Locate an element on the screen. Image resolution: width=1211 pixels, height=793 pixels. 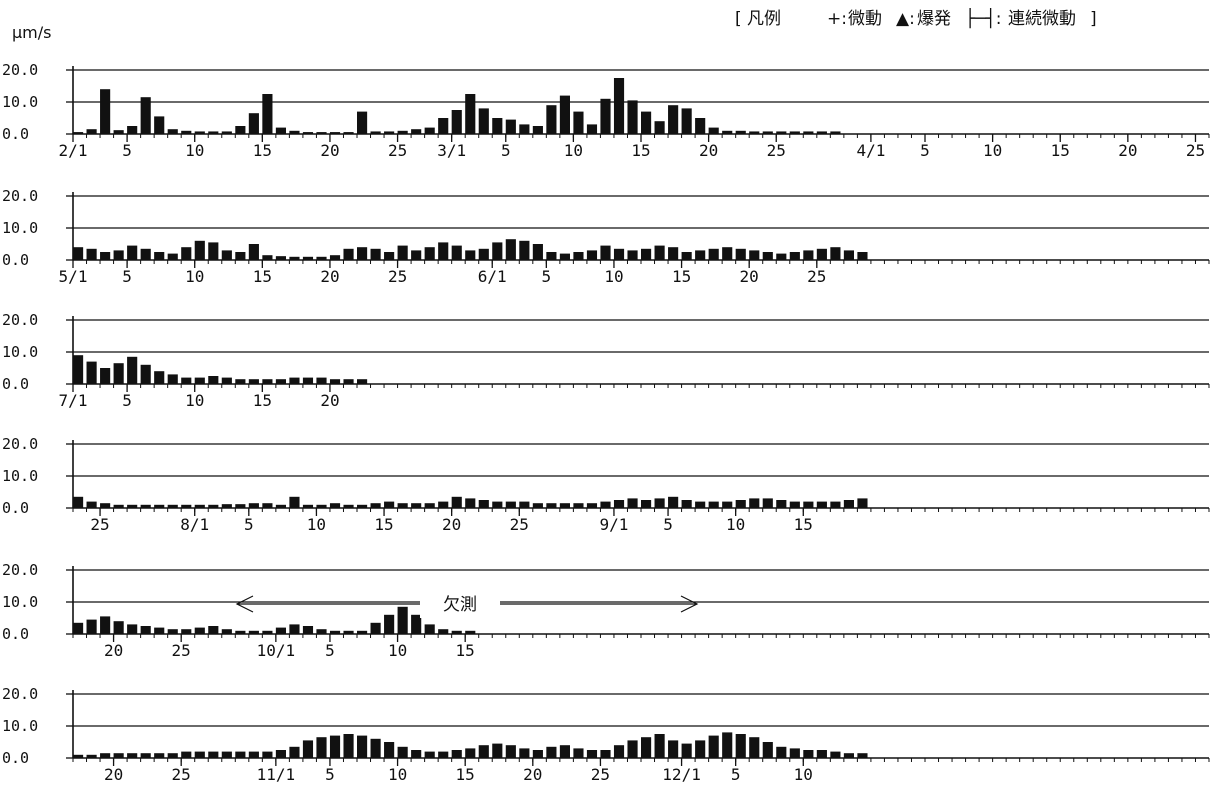
legend: [ 凡例 +: 微動 ▲: 爆発 ├─┤: 連続微動] is located at coordinates (916, 18).